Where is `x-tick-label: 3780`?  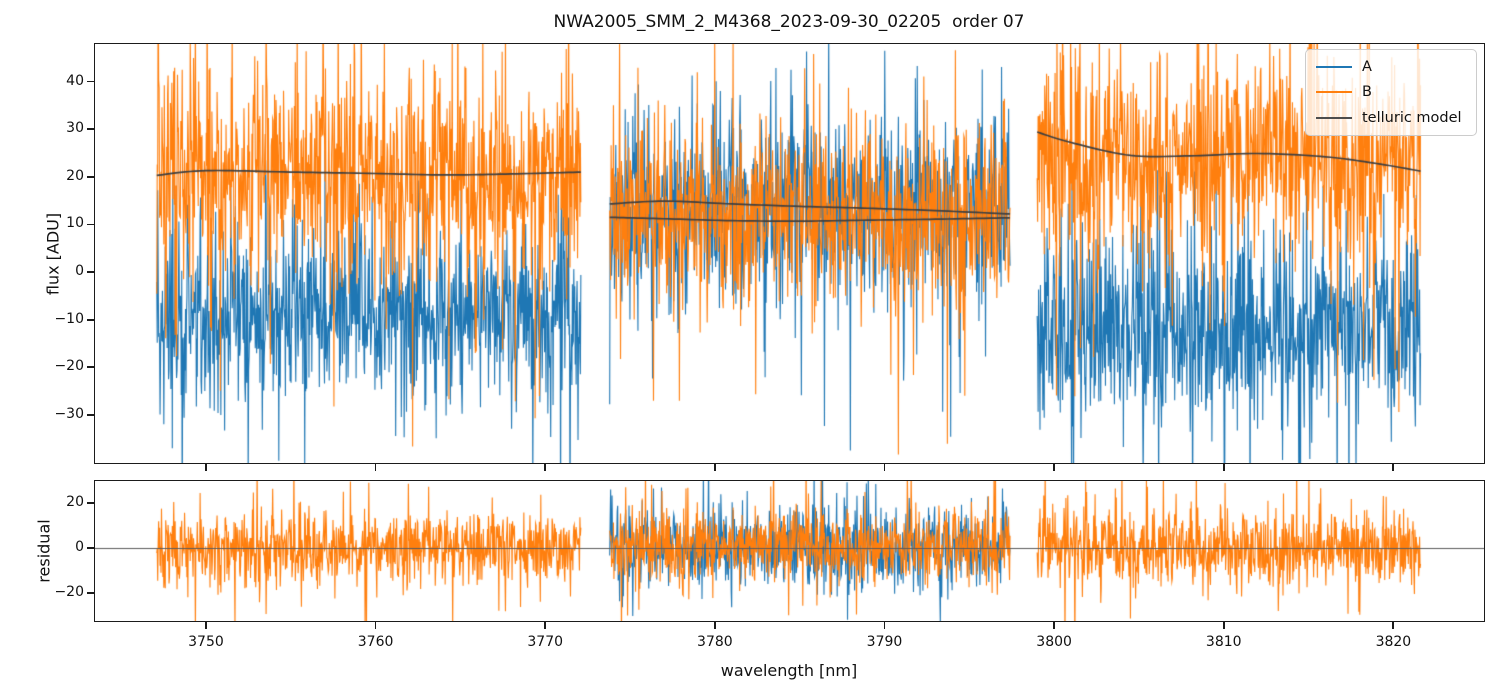
x-tick-label: 3780 is located at coordinates (715, 642).